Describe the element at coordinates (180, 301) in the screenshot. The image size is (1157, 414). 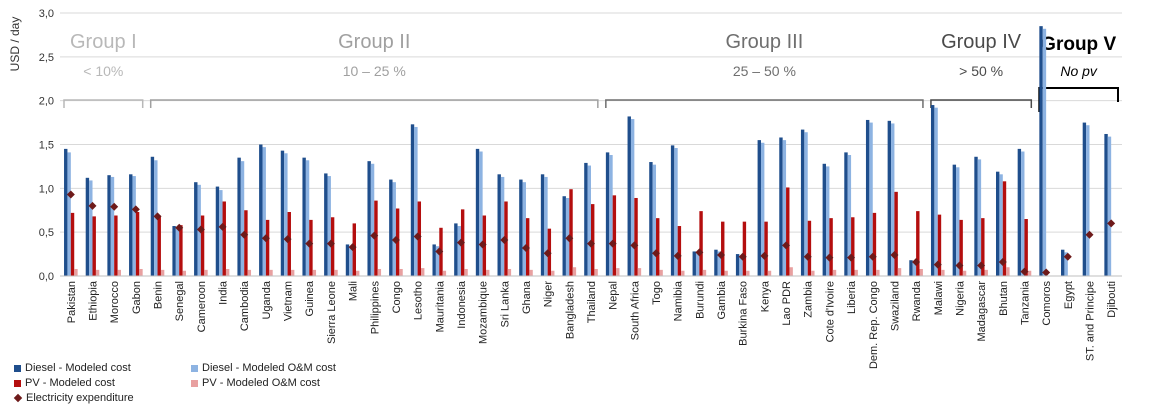
I see `x-tick-label: Senegal` at that location.